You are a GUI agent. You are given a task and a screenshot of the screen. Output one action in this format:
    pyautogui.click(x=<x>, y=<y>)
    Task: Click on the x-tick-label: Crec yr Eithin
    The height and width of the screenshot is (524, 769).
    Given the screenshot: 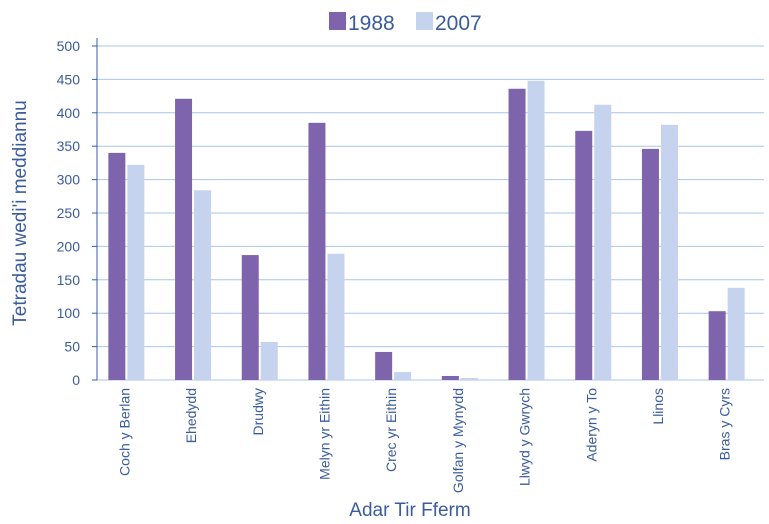 What is the action you would take?
    pyautogui.click(x=391, y=430)
    